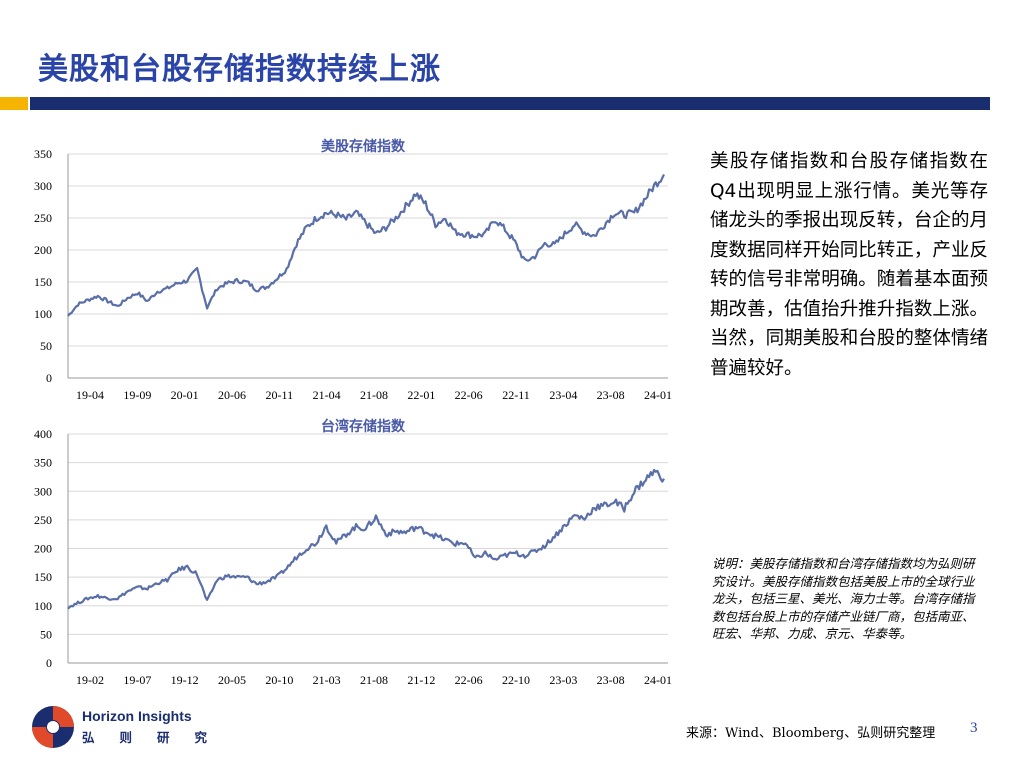  I want to click on x-tick-label: 19-12, so click(185, 680).